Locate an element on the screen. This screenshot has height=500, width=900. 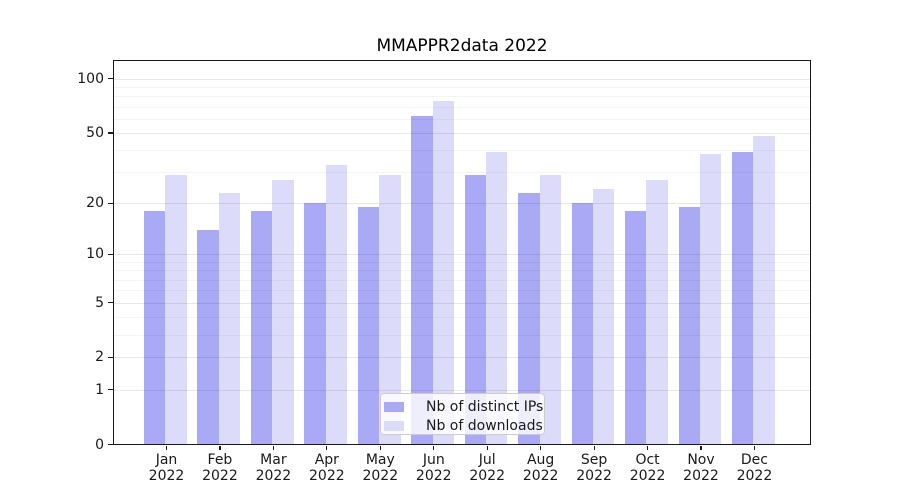
x-tick-label: Mar 2022 is located at coordinates (273, 468).